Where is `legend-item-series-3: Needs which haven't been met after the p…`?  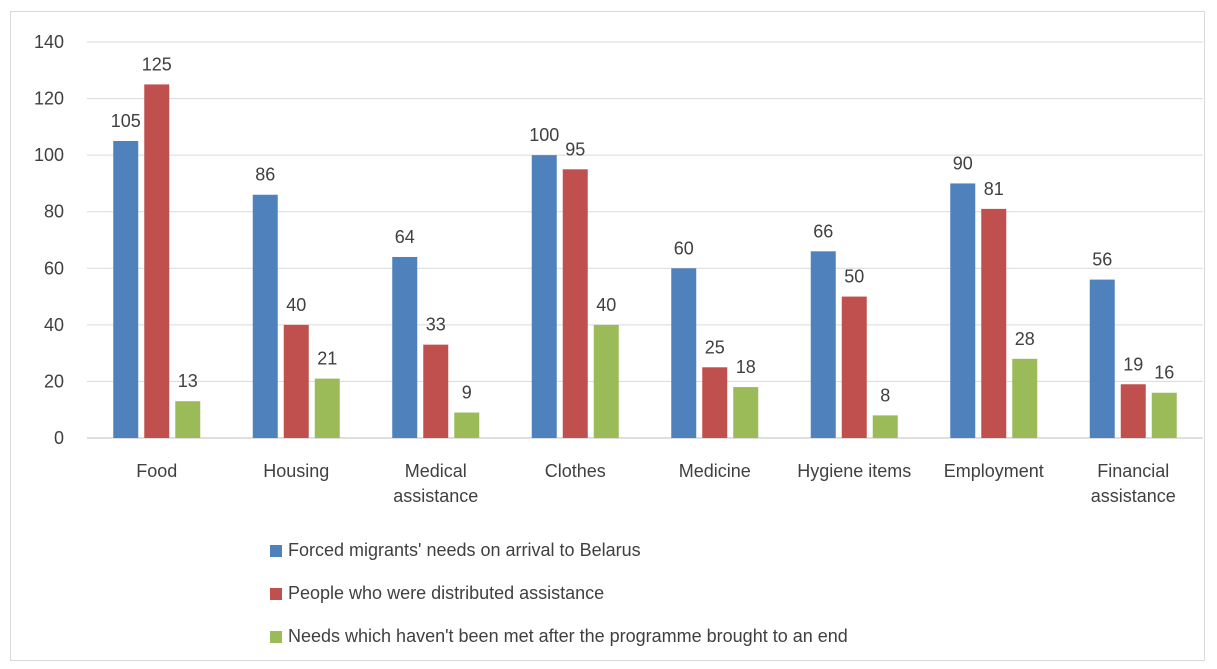 legend-item-series-3: Needs which haven't been met after the p… is located at coordinates (559, 636).